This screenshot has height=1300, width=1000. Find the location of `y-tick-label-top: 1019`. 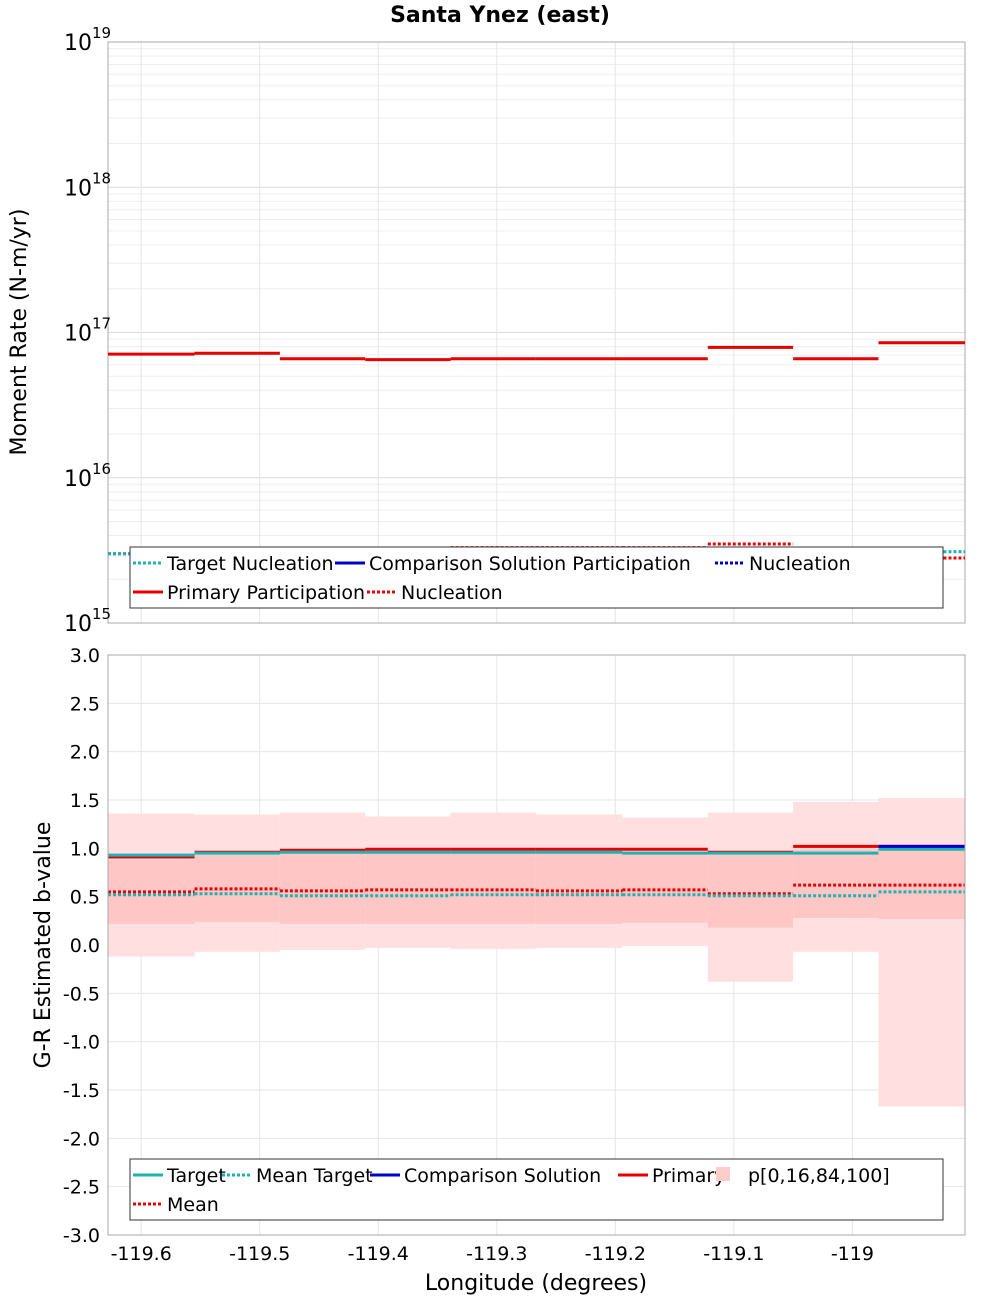

y-tick-label-top: 1019 is located at coordinates (87, 40).